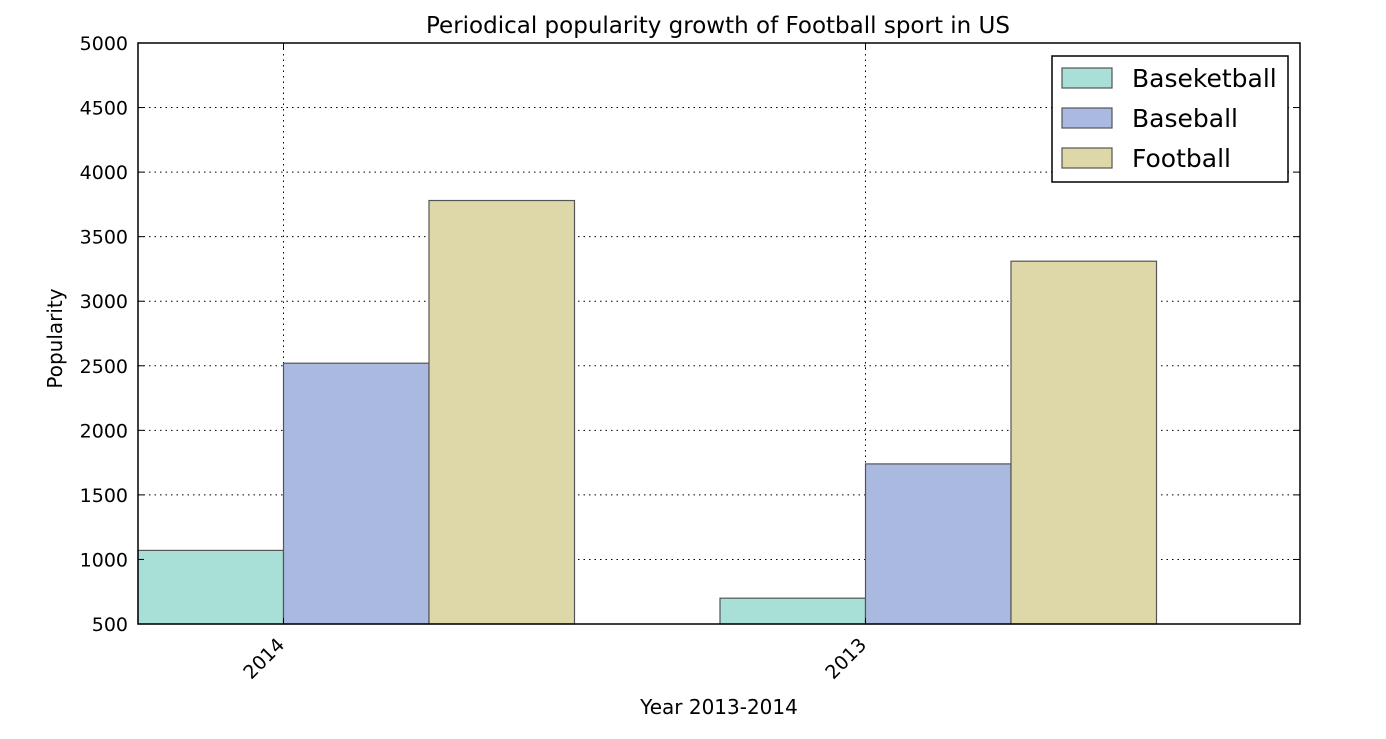  I want to click on y-tick-label: 5000, so click(104, 44).